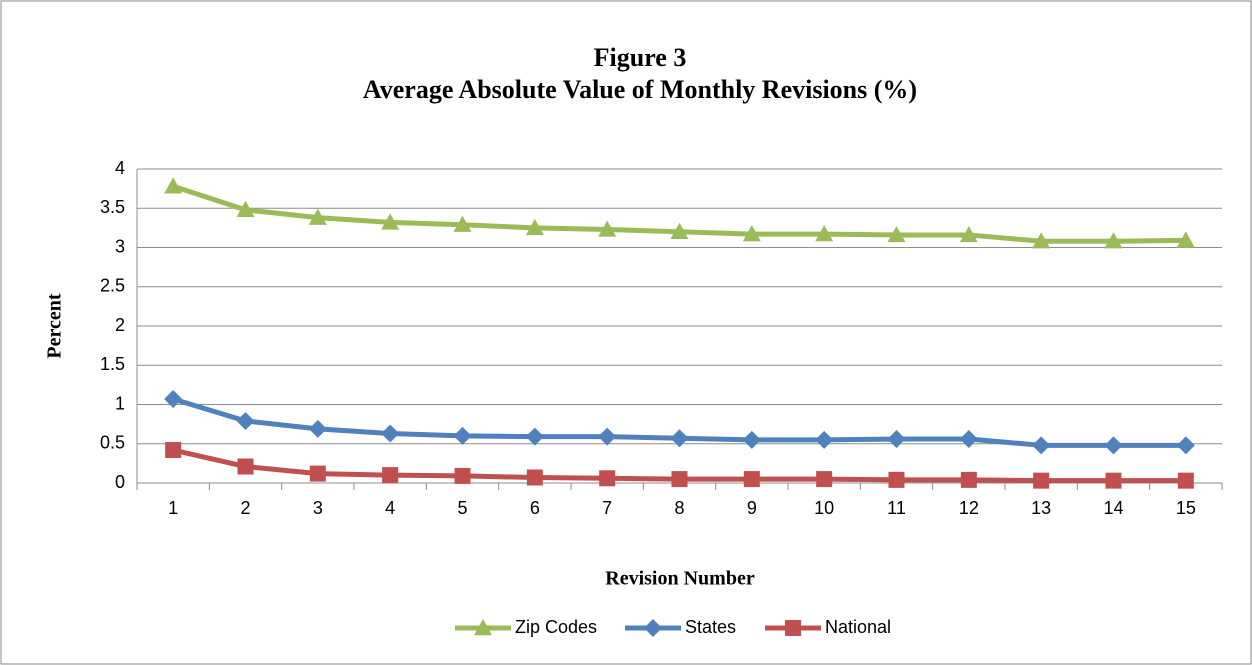 The width and height of the screenshot is (1252, 665). Describe the element at coordinates (112, 207) in the screenshot. I see `y-tick-label: 3.5` at that location.